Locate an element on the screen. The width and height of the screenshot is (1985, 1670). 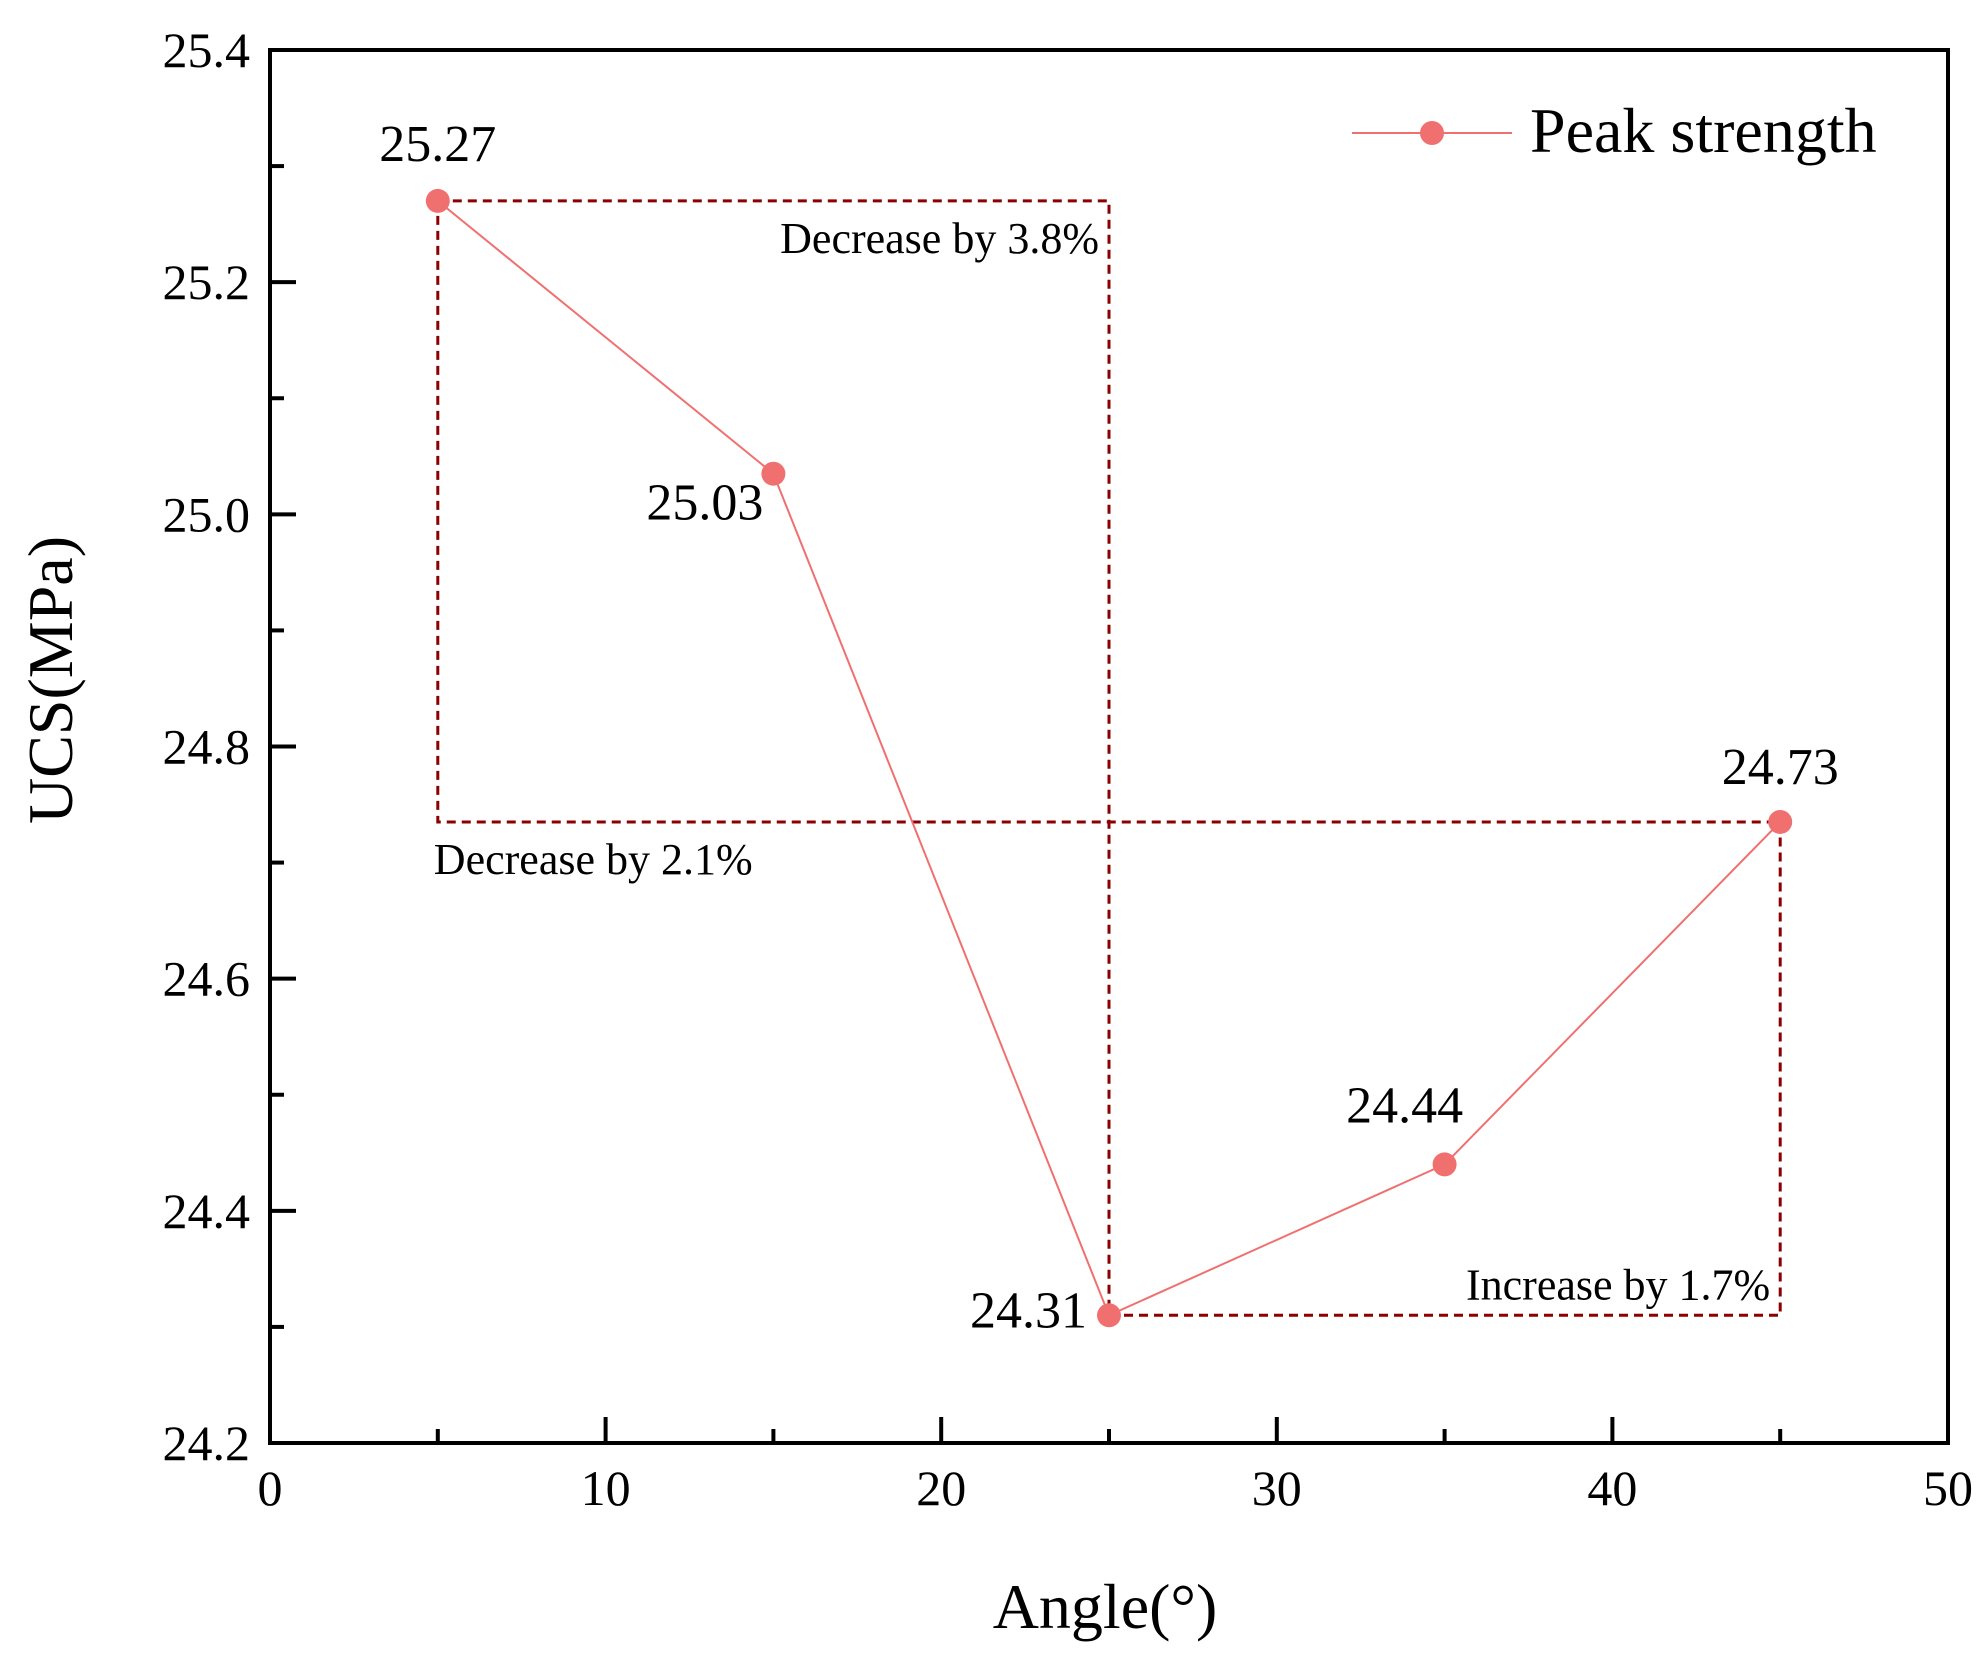
x-tick-label: 20 is located at coordinates (941, 1488).